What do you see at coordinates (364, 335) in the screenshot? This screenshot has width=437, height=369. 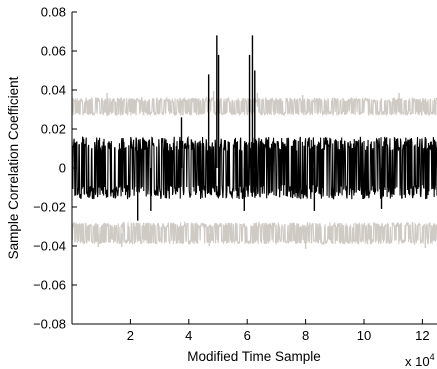 I see `x-tick-label: 10` at bounding box center [364, 335].